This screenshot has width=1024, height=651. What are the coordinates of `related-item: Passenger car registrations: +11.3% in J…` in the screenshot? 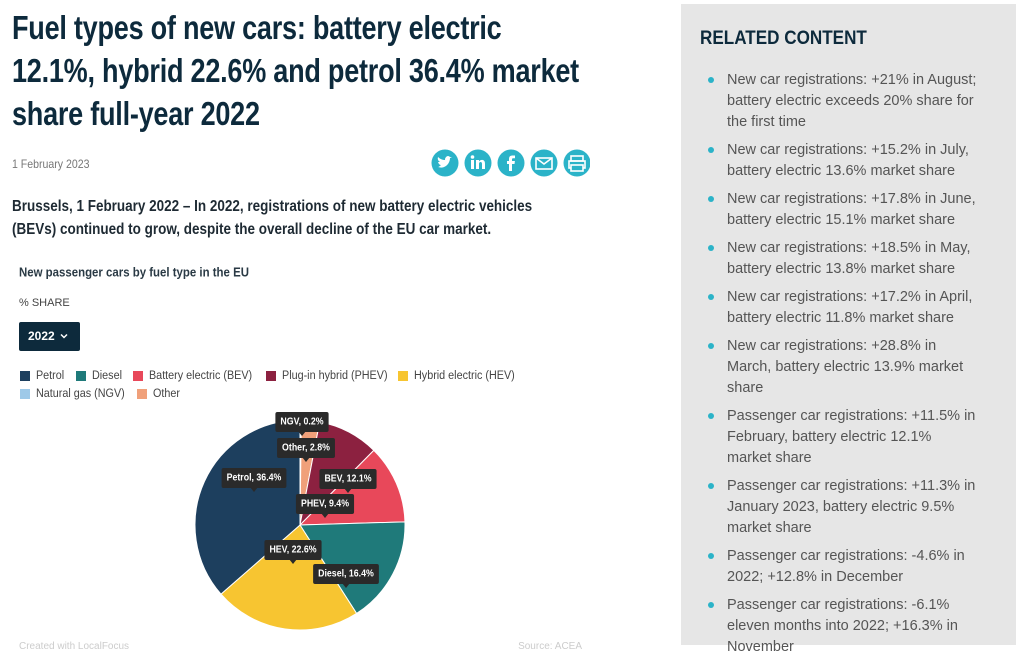 It's located at (829, 507).